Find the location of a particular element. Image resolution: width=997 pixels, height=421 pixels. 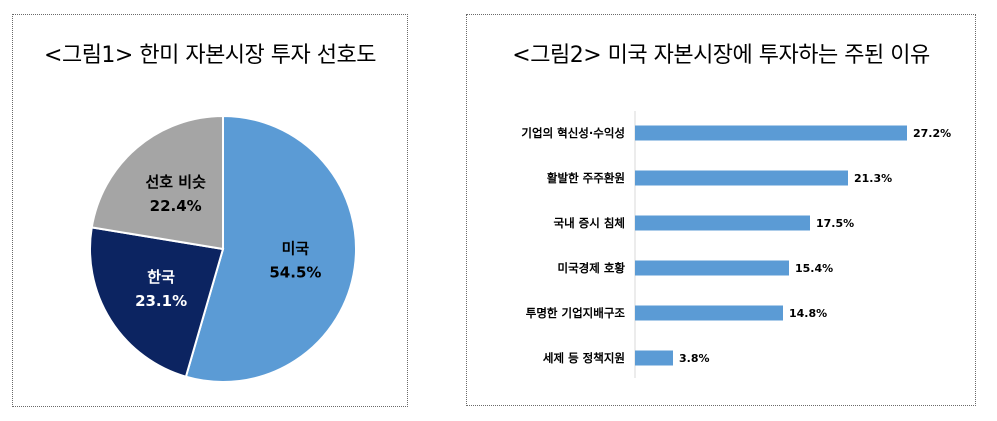

pie-slice-value: 54.5% is located at coordinates (295, 272).